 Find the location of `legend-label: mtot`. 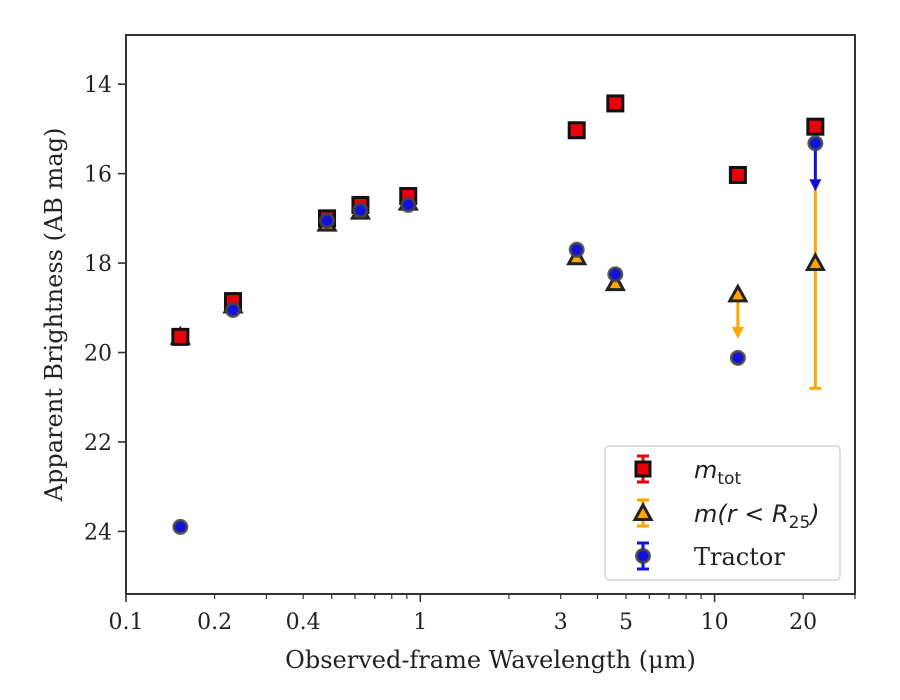

legend-label: mtot is located at coordinates (717, 472).